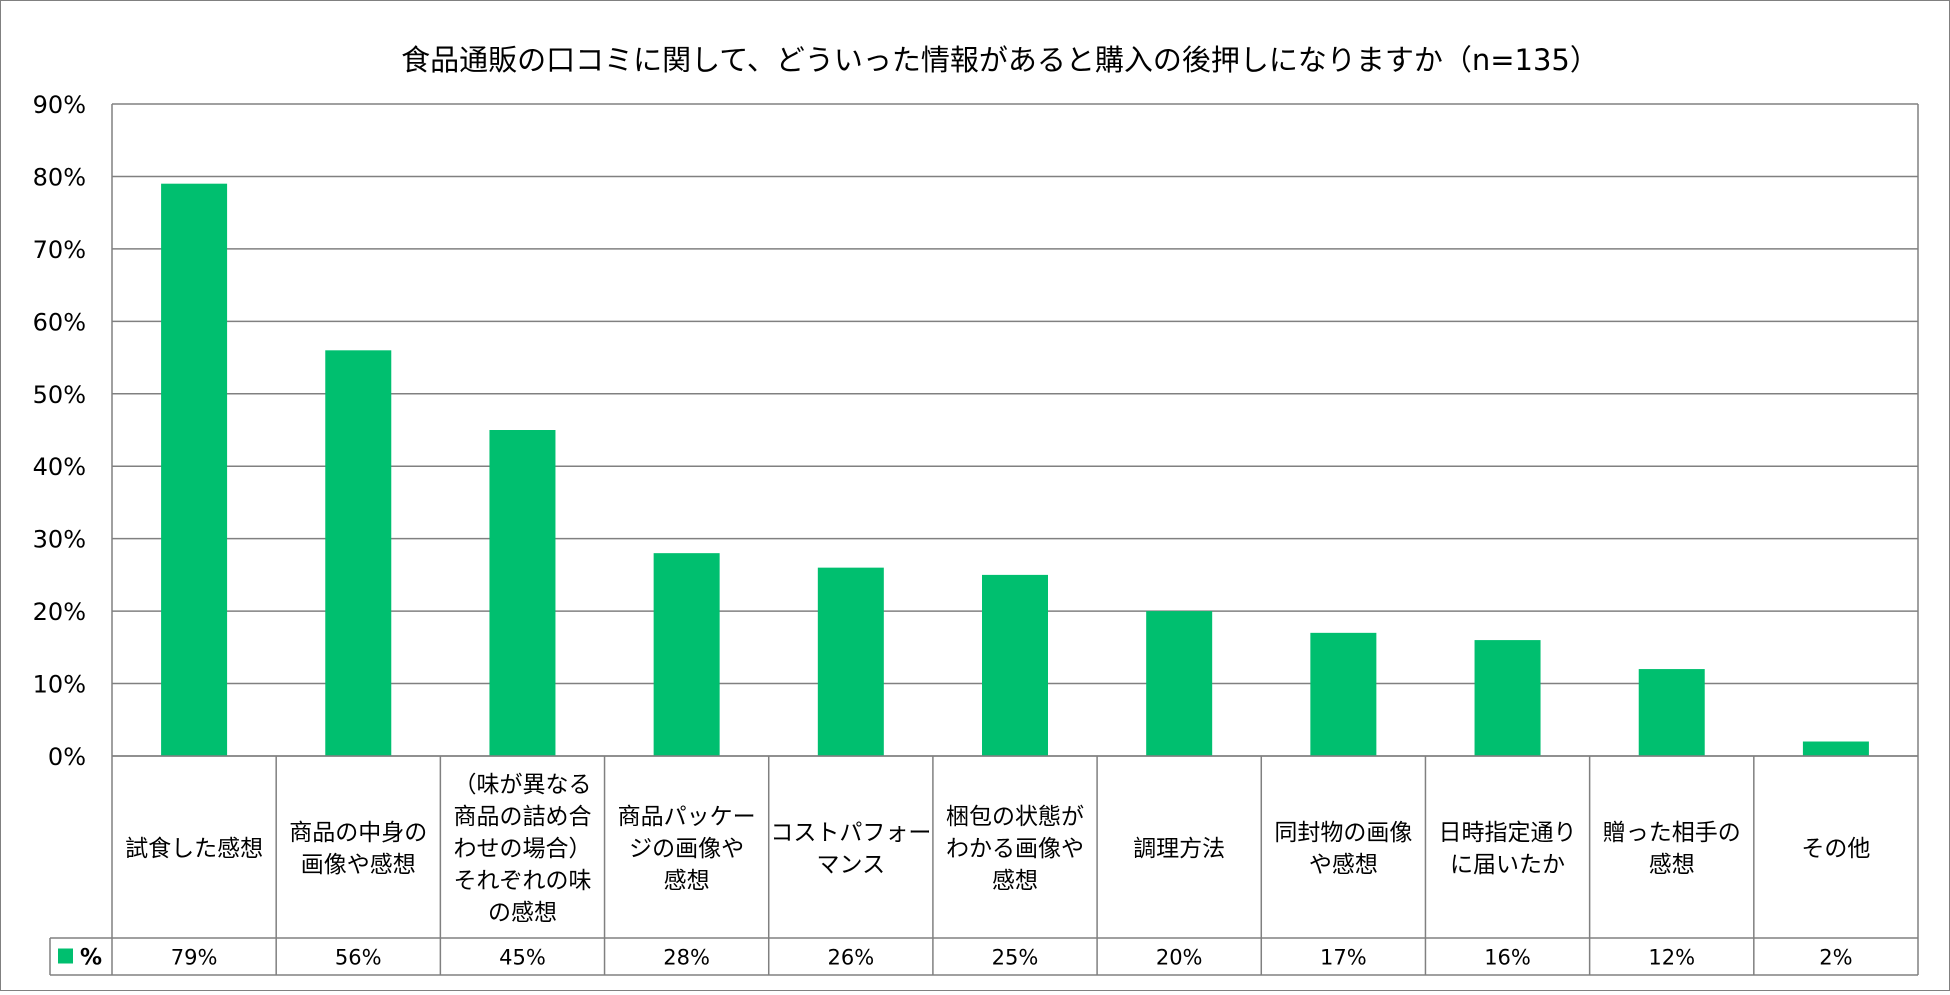 The width and height of the screenshot is (1950, 995). What do you see at coordinates (1671, 958) in the screenshot?
I see `data-label: 12%` at bounding box center [1671, 958].